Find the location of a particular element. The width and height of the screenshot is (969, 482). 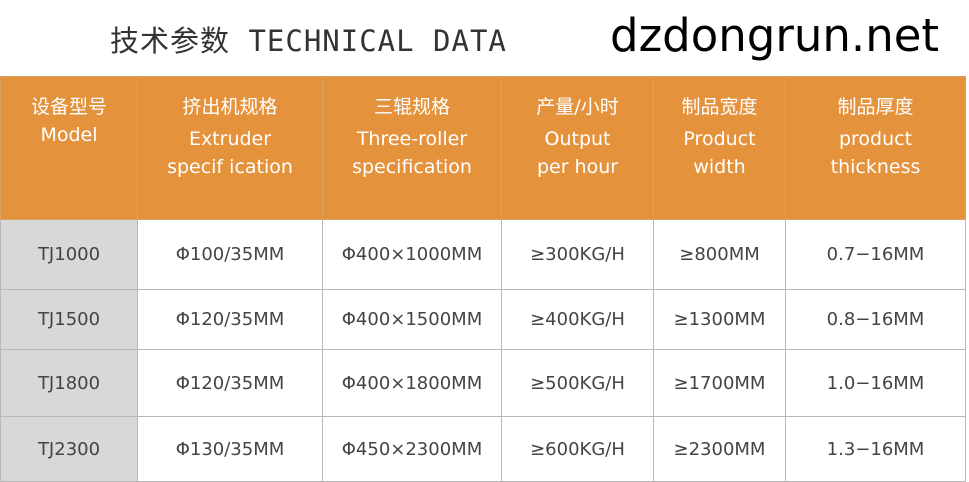

table-cell: TJ1500 is located at coordinates (69, 319).